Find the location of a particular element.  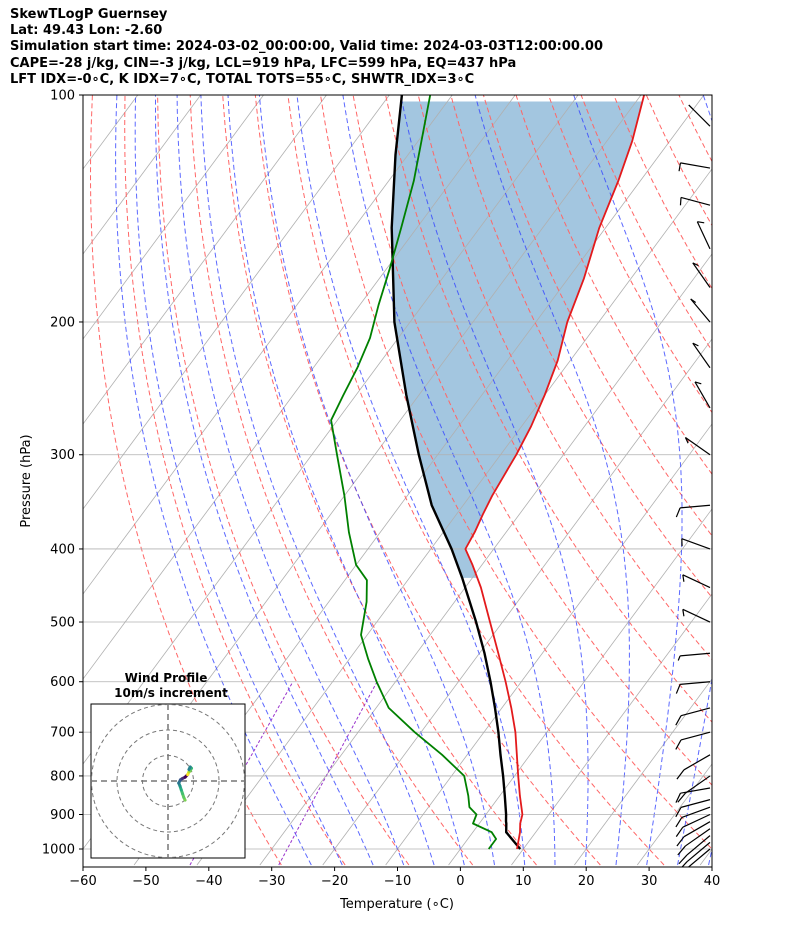

y-tick-label: 200 is located at coordinates (62, 322).